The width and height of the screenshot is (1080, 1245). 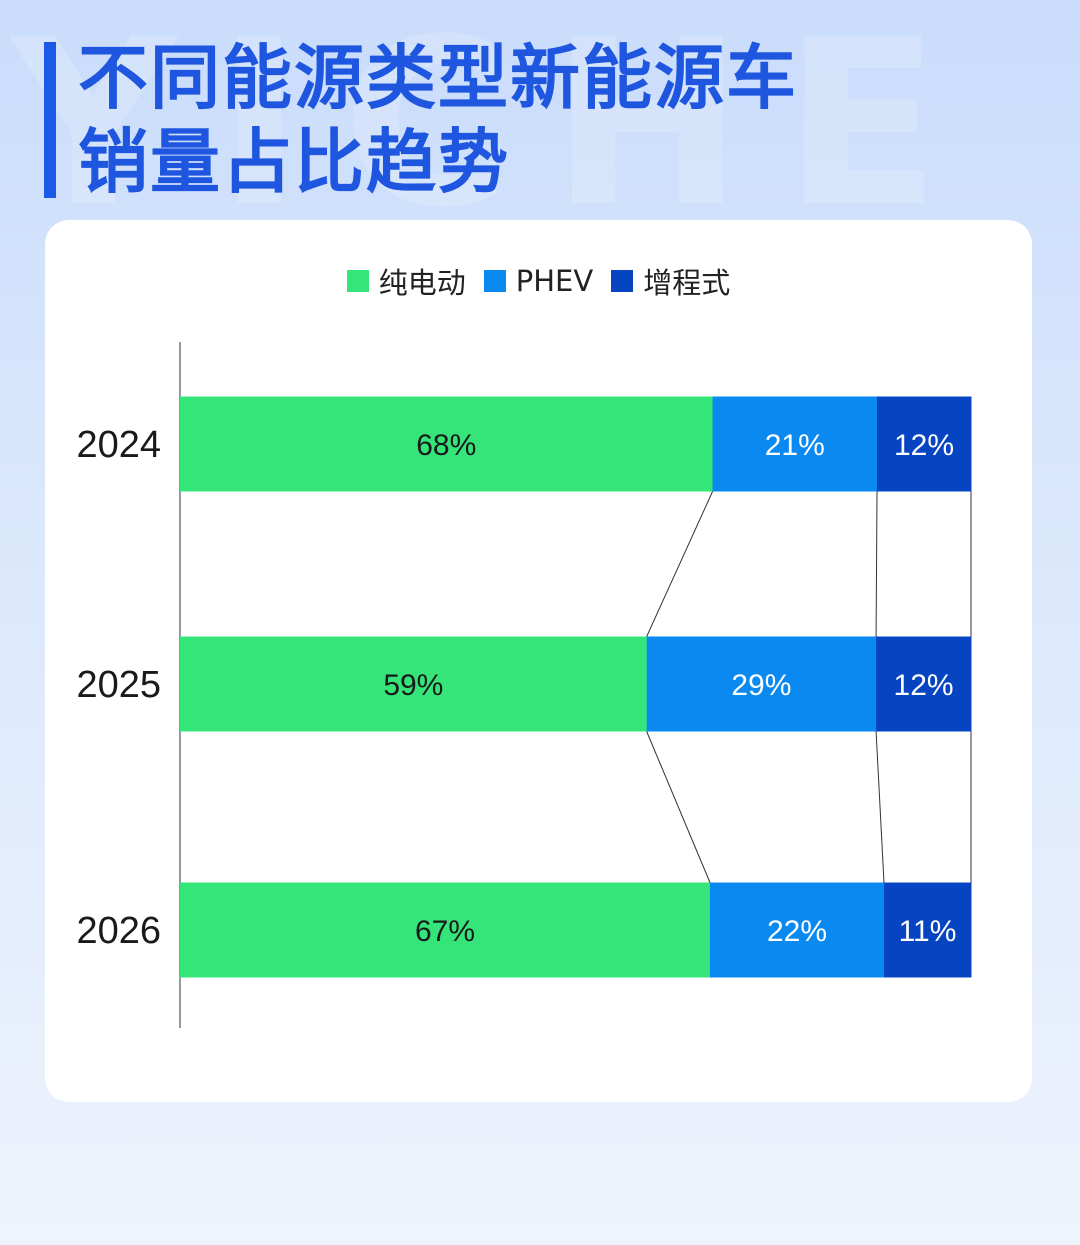 I want to click on title-accent-bar, so click(x=50, y=120).